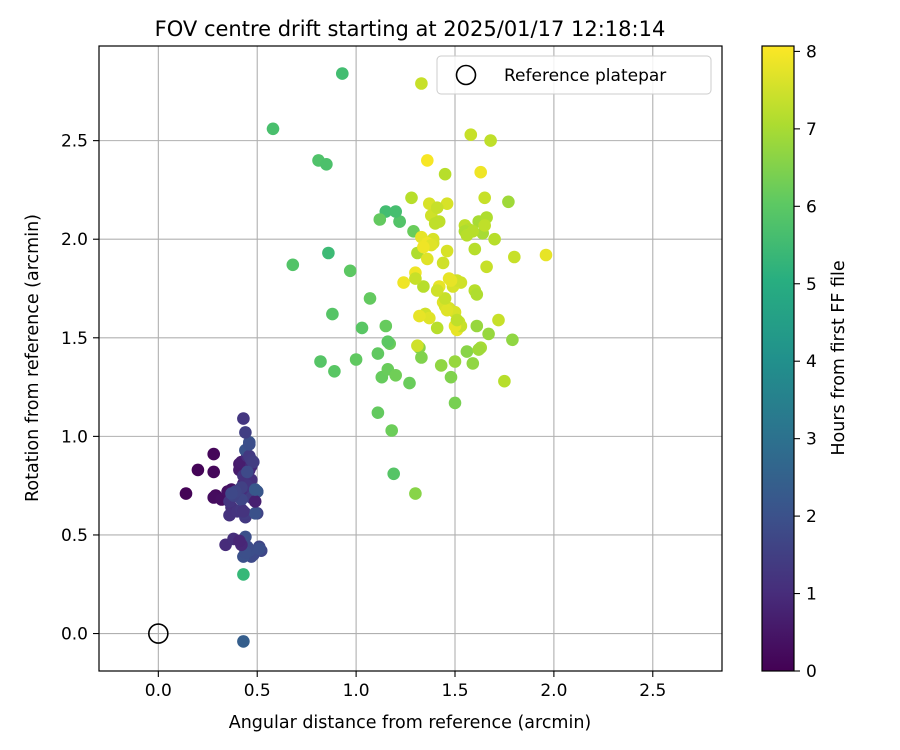  What do you see at coordinates (454, 691) in the screenshot?
I see `x-tick-label: 1.5` at bounding box center [454, 691].